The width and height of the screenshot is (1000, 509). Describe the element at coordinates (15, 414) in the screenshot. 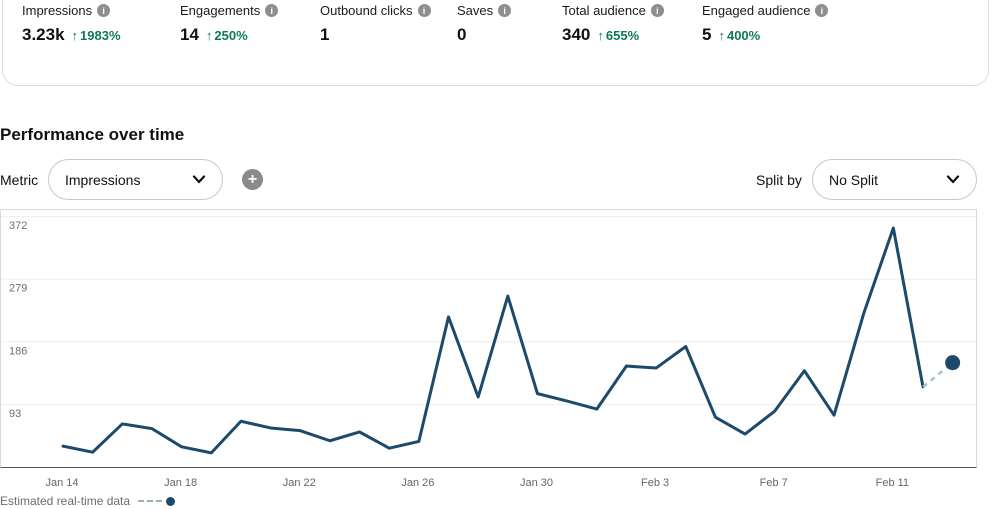

I see `y-tick-label: 93` at that location.